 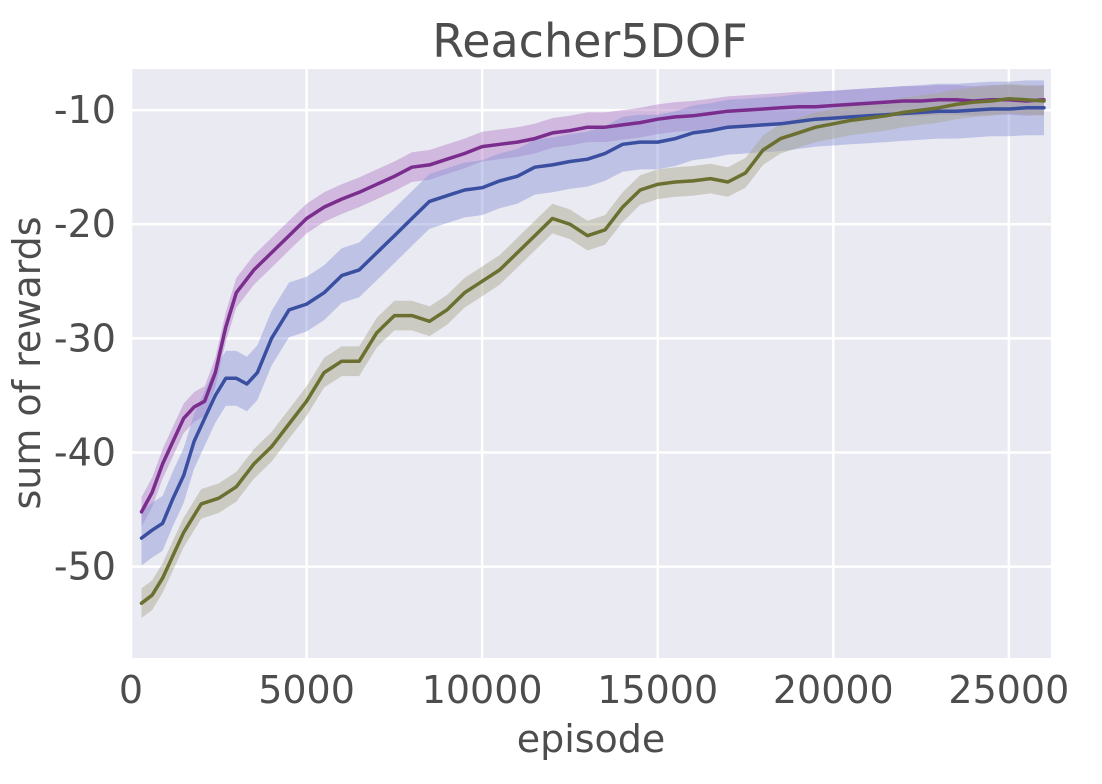 What do you see at coordinates (589, 41) in the screenshot?
I see `chart-title: Reacher5DOF` at bounding box center [589, 41].